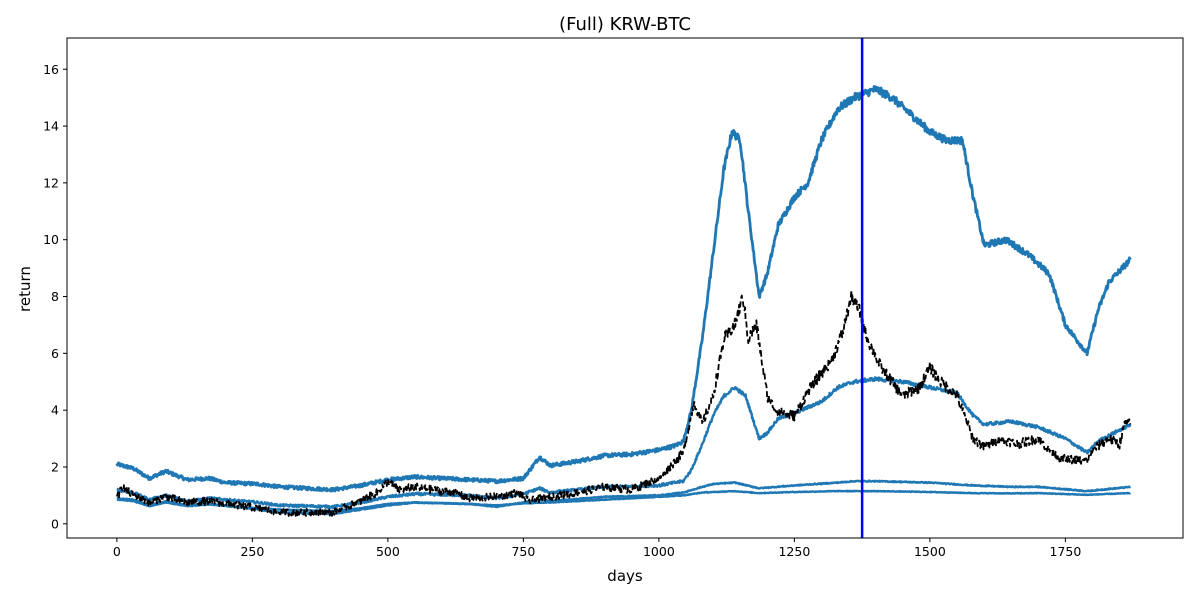 This screenshot has width=1200, height=600. What do you see at coordinates (252, 551) in the screenshot?
I see `x-tick-label: 250` at bounding box center [252, 551].